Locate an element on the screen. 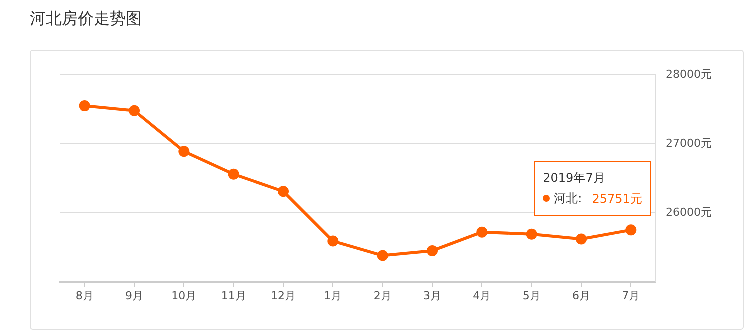 The width and height of the screenshot is (752, 333). legend-label: 河北: is located at coordinates (568, 199).